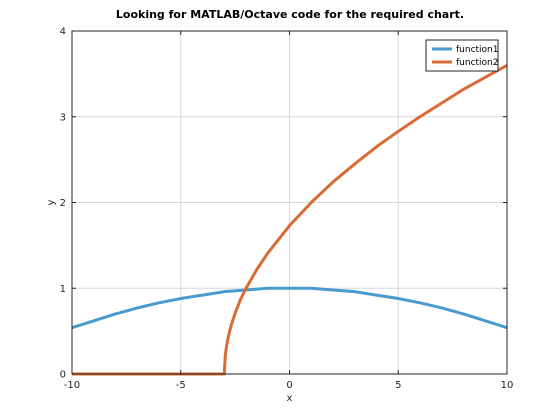  What do you see at coordinates (477, 63) in the screenshot?
I see `legend-label-function2: function2` at bounding box center [477, 63].